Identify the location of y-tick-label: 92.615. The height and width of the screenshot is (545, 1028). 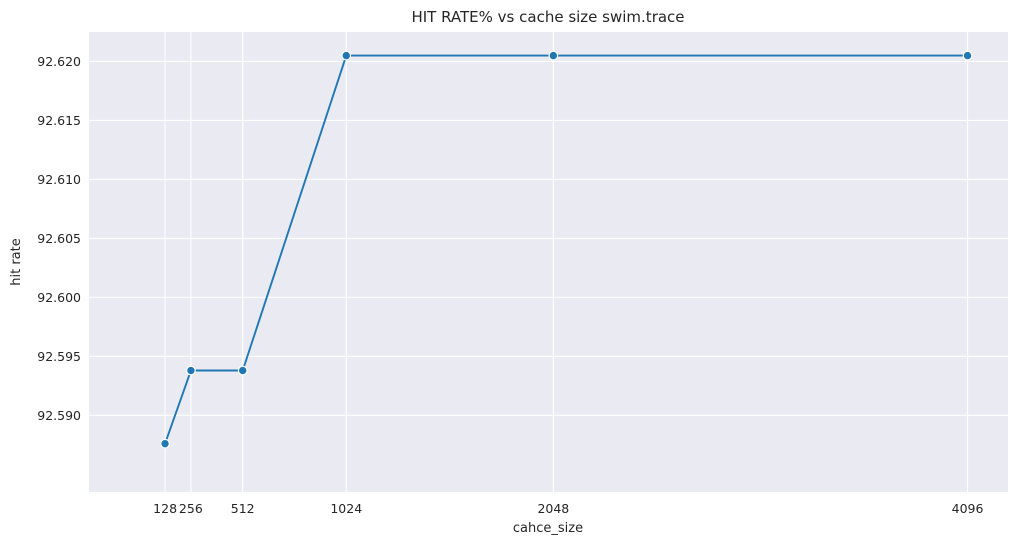
(59, 120).